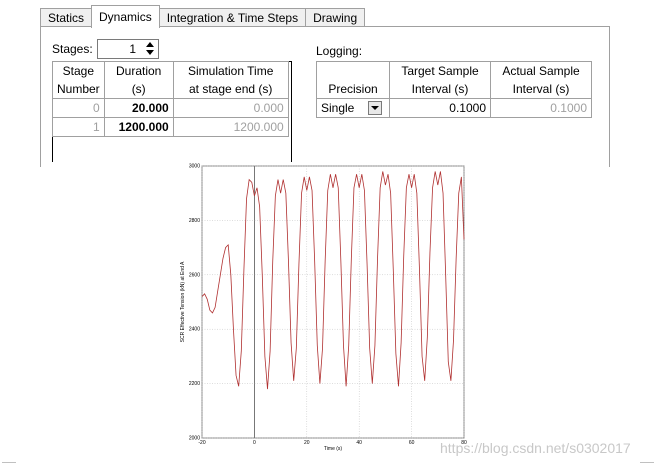 This screenshot has height=468, width=662. I want to click on col-header-stage-number: Stage Number, so click(78, 80).